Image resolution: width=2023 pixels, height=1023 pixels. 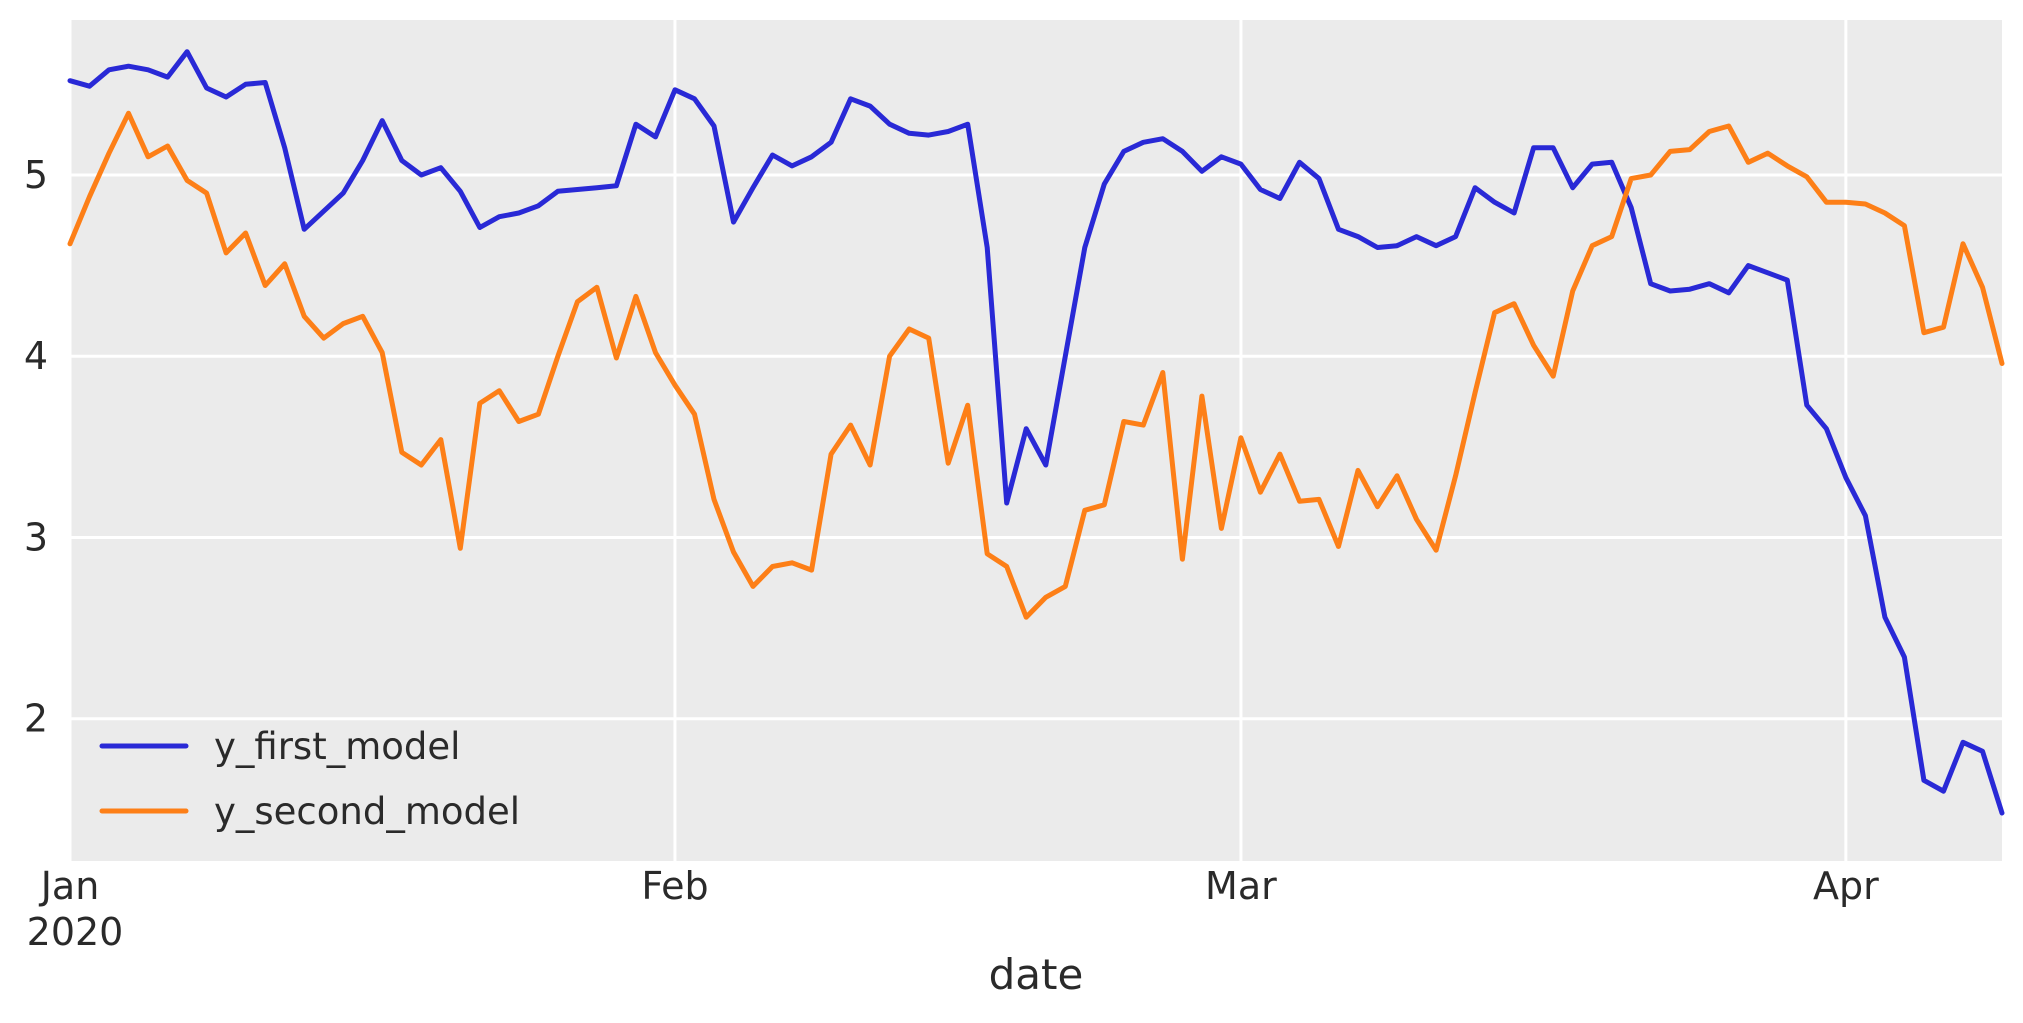 I want to click on legend-item-label: y_second_model, so click(x=367, y=811).